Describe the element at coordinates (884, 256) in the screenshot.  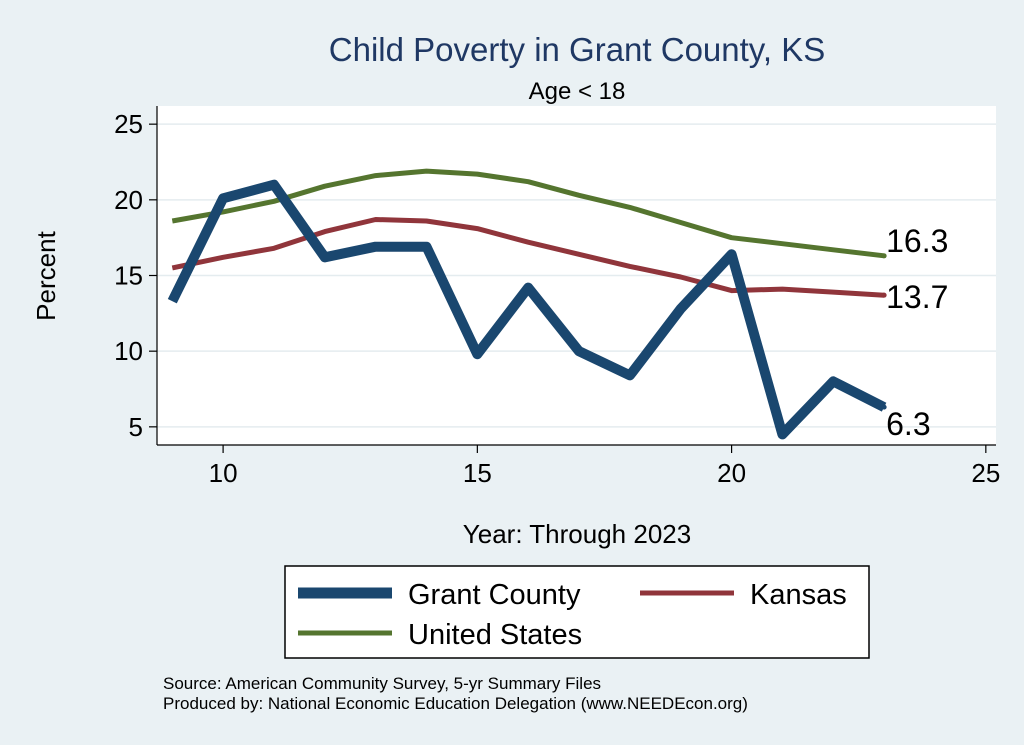
I see `end-point-united-states` at that location.